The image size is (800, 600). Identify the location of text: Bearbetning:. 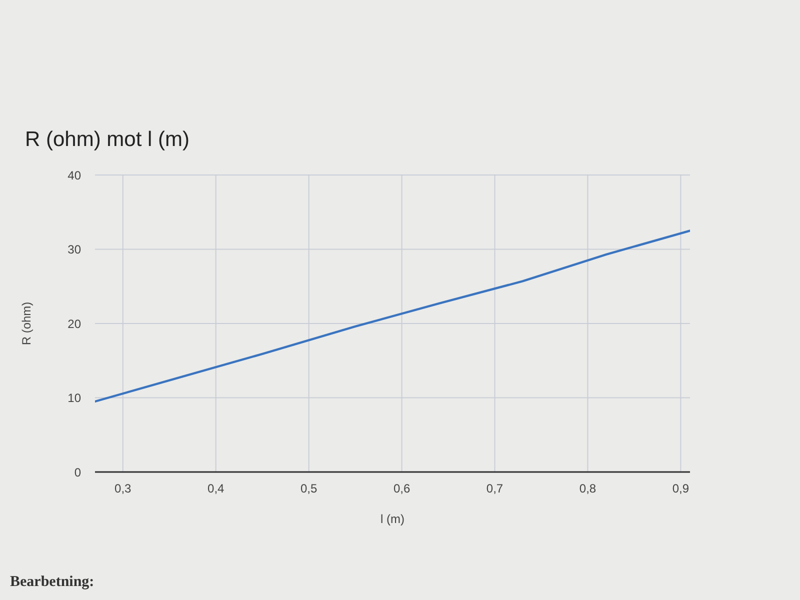
(52, 582).